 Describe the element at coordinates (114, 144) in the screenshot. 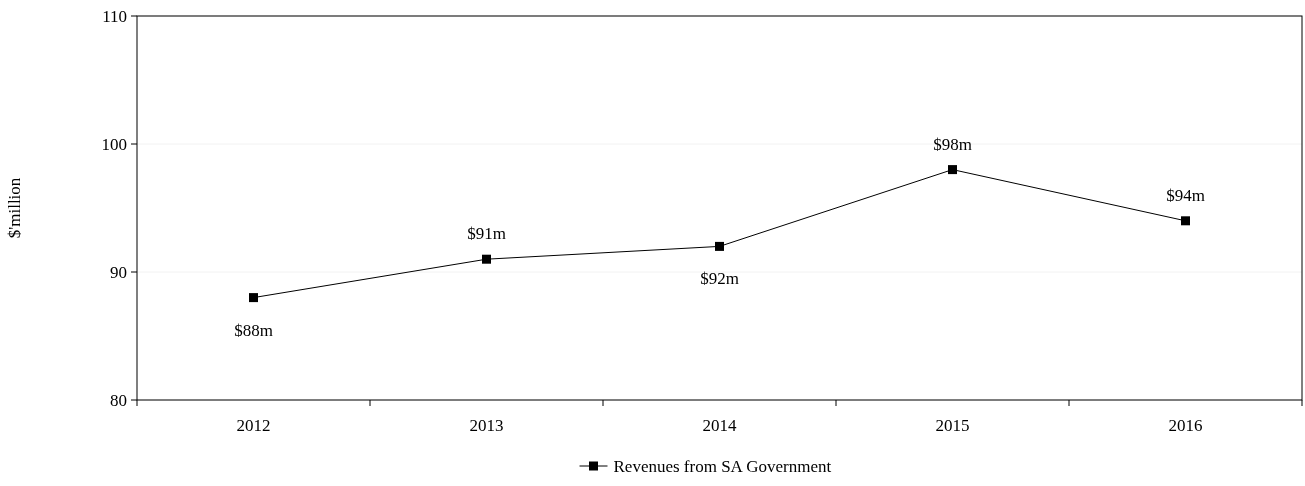

I see `y-tick-label: 100` at that location.